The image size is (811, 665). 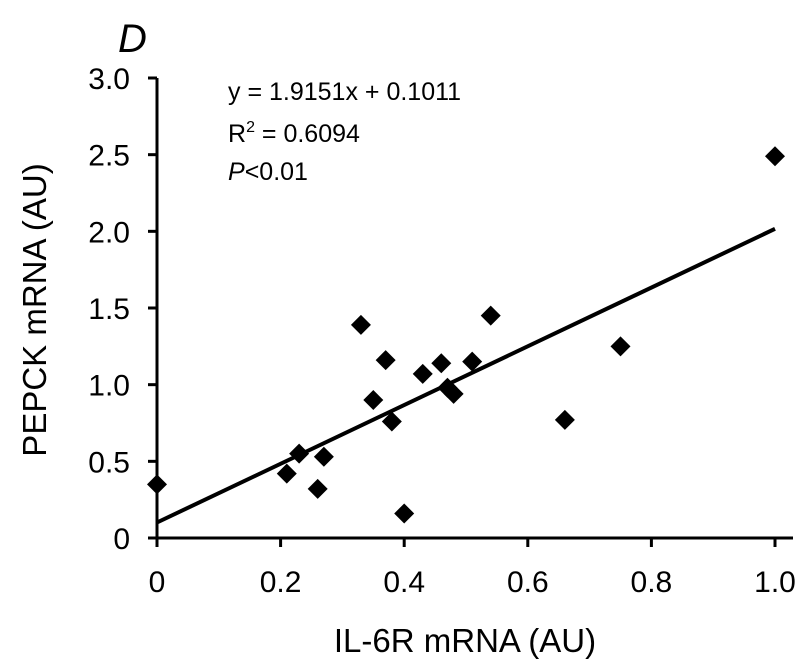 What do you see at coordinates (132, 39) in the screenshot?
I see `panel-label: D` at bounding box center [132, 39].